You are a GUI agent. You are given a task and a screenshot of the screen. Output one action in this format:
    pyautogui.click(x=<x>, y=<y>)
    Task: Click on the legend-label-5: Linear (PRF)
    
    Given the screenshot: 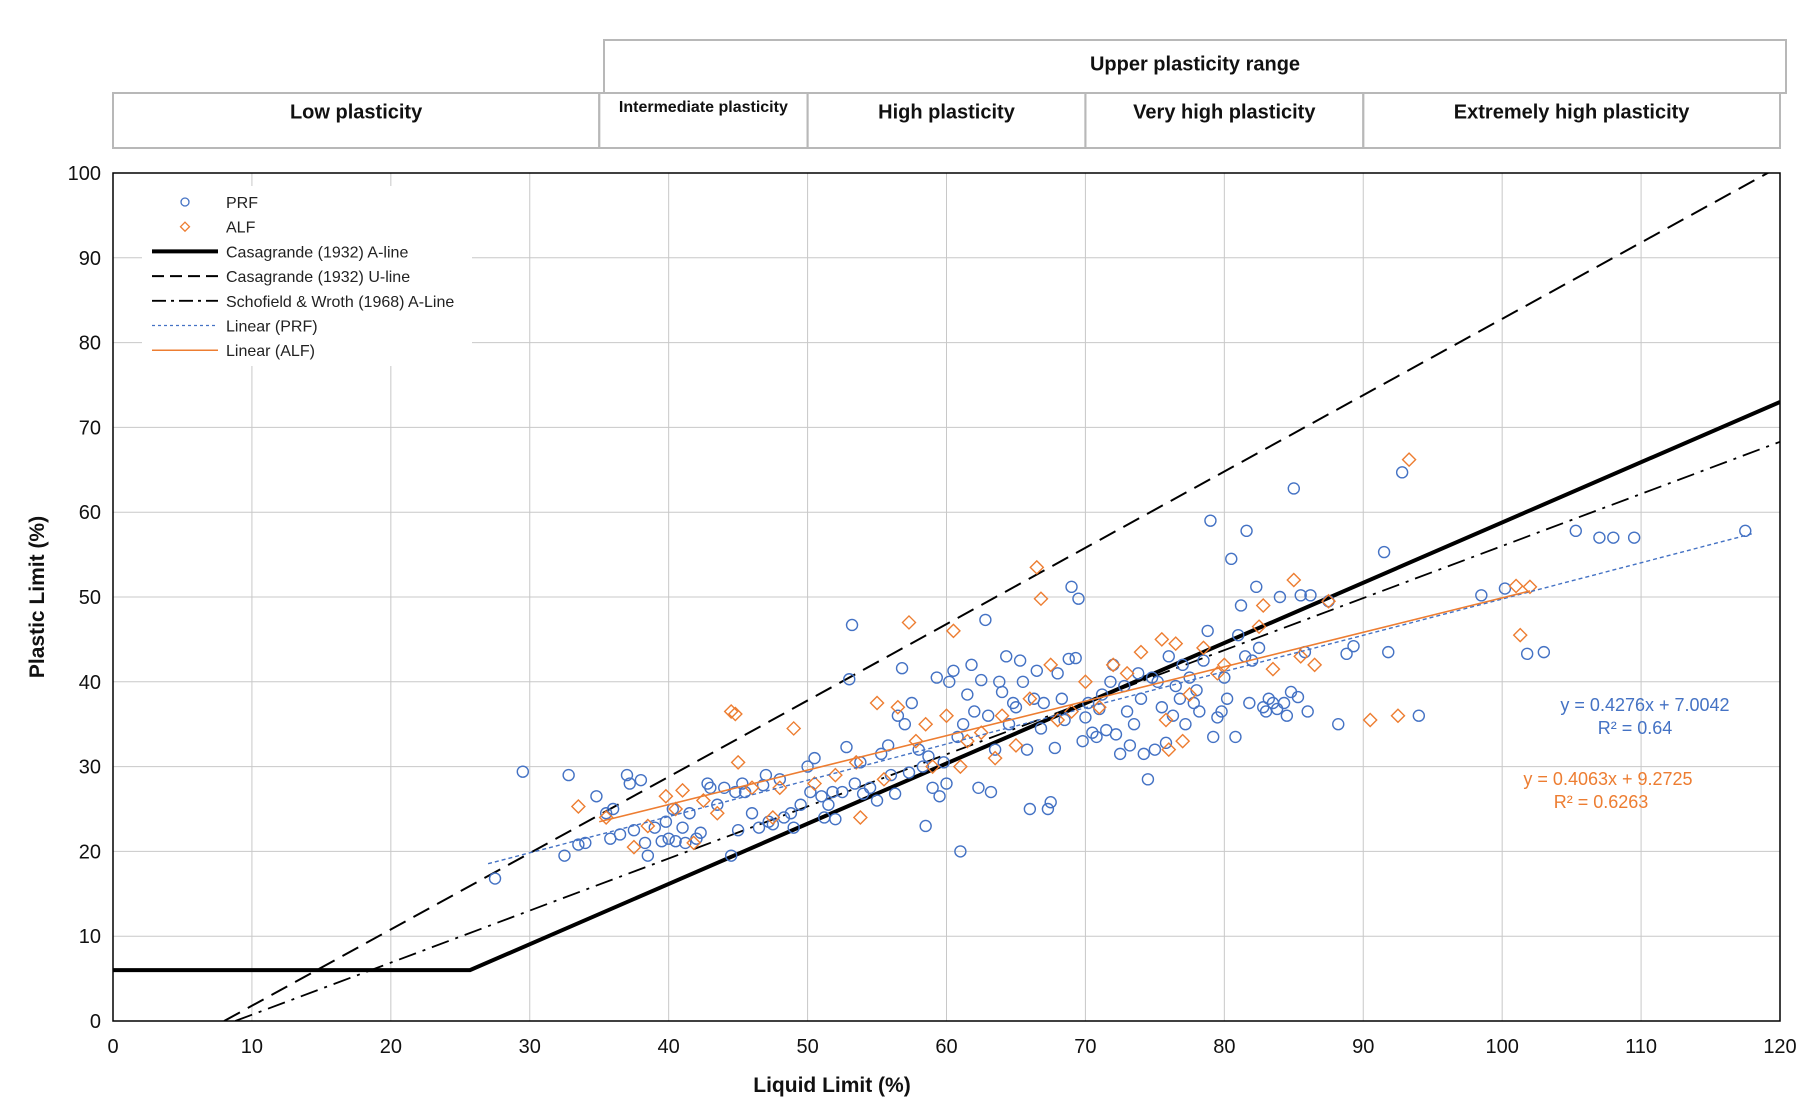 What is the action you would take?
    pyautogui.click(x=272, y=327)
    